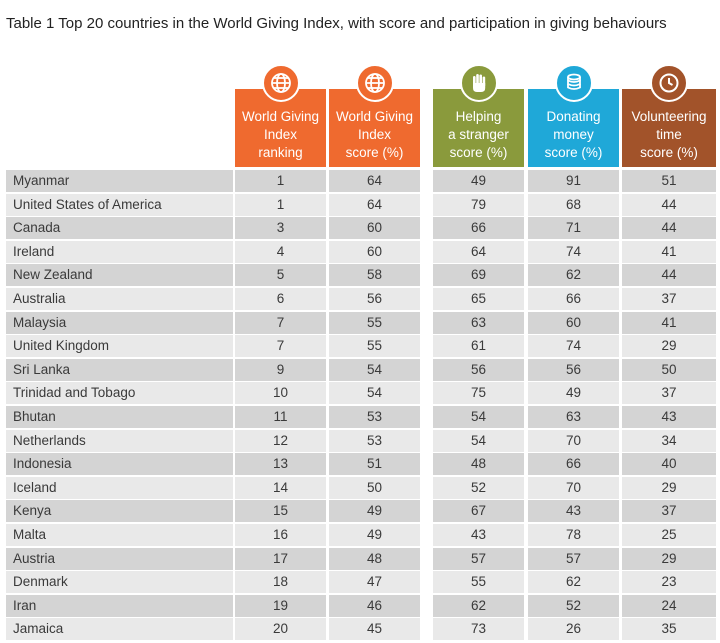 The image size is (720, 643). I want to click on header-label: World Giving Index score (%), so click(374, 134).